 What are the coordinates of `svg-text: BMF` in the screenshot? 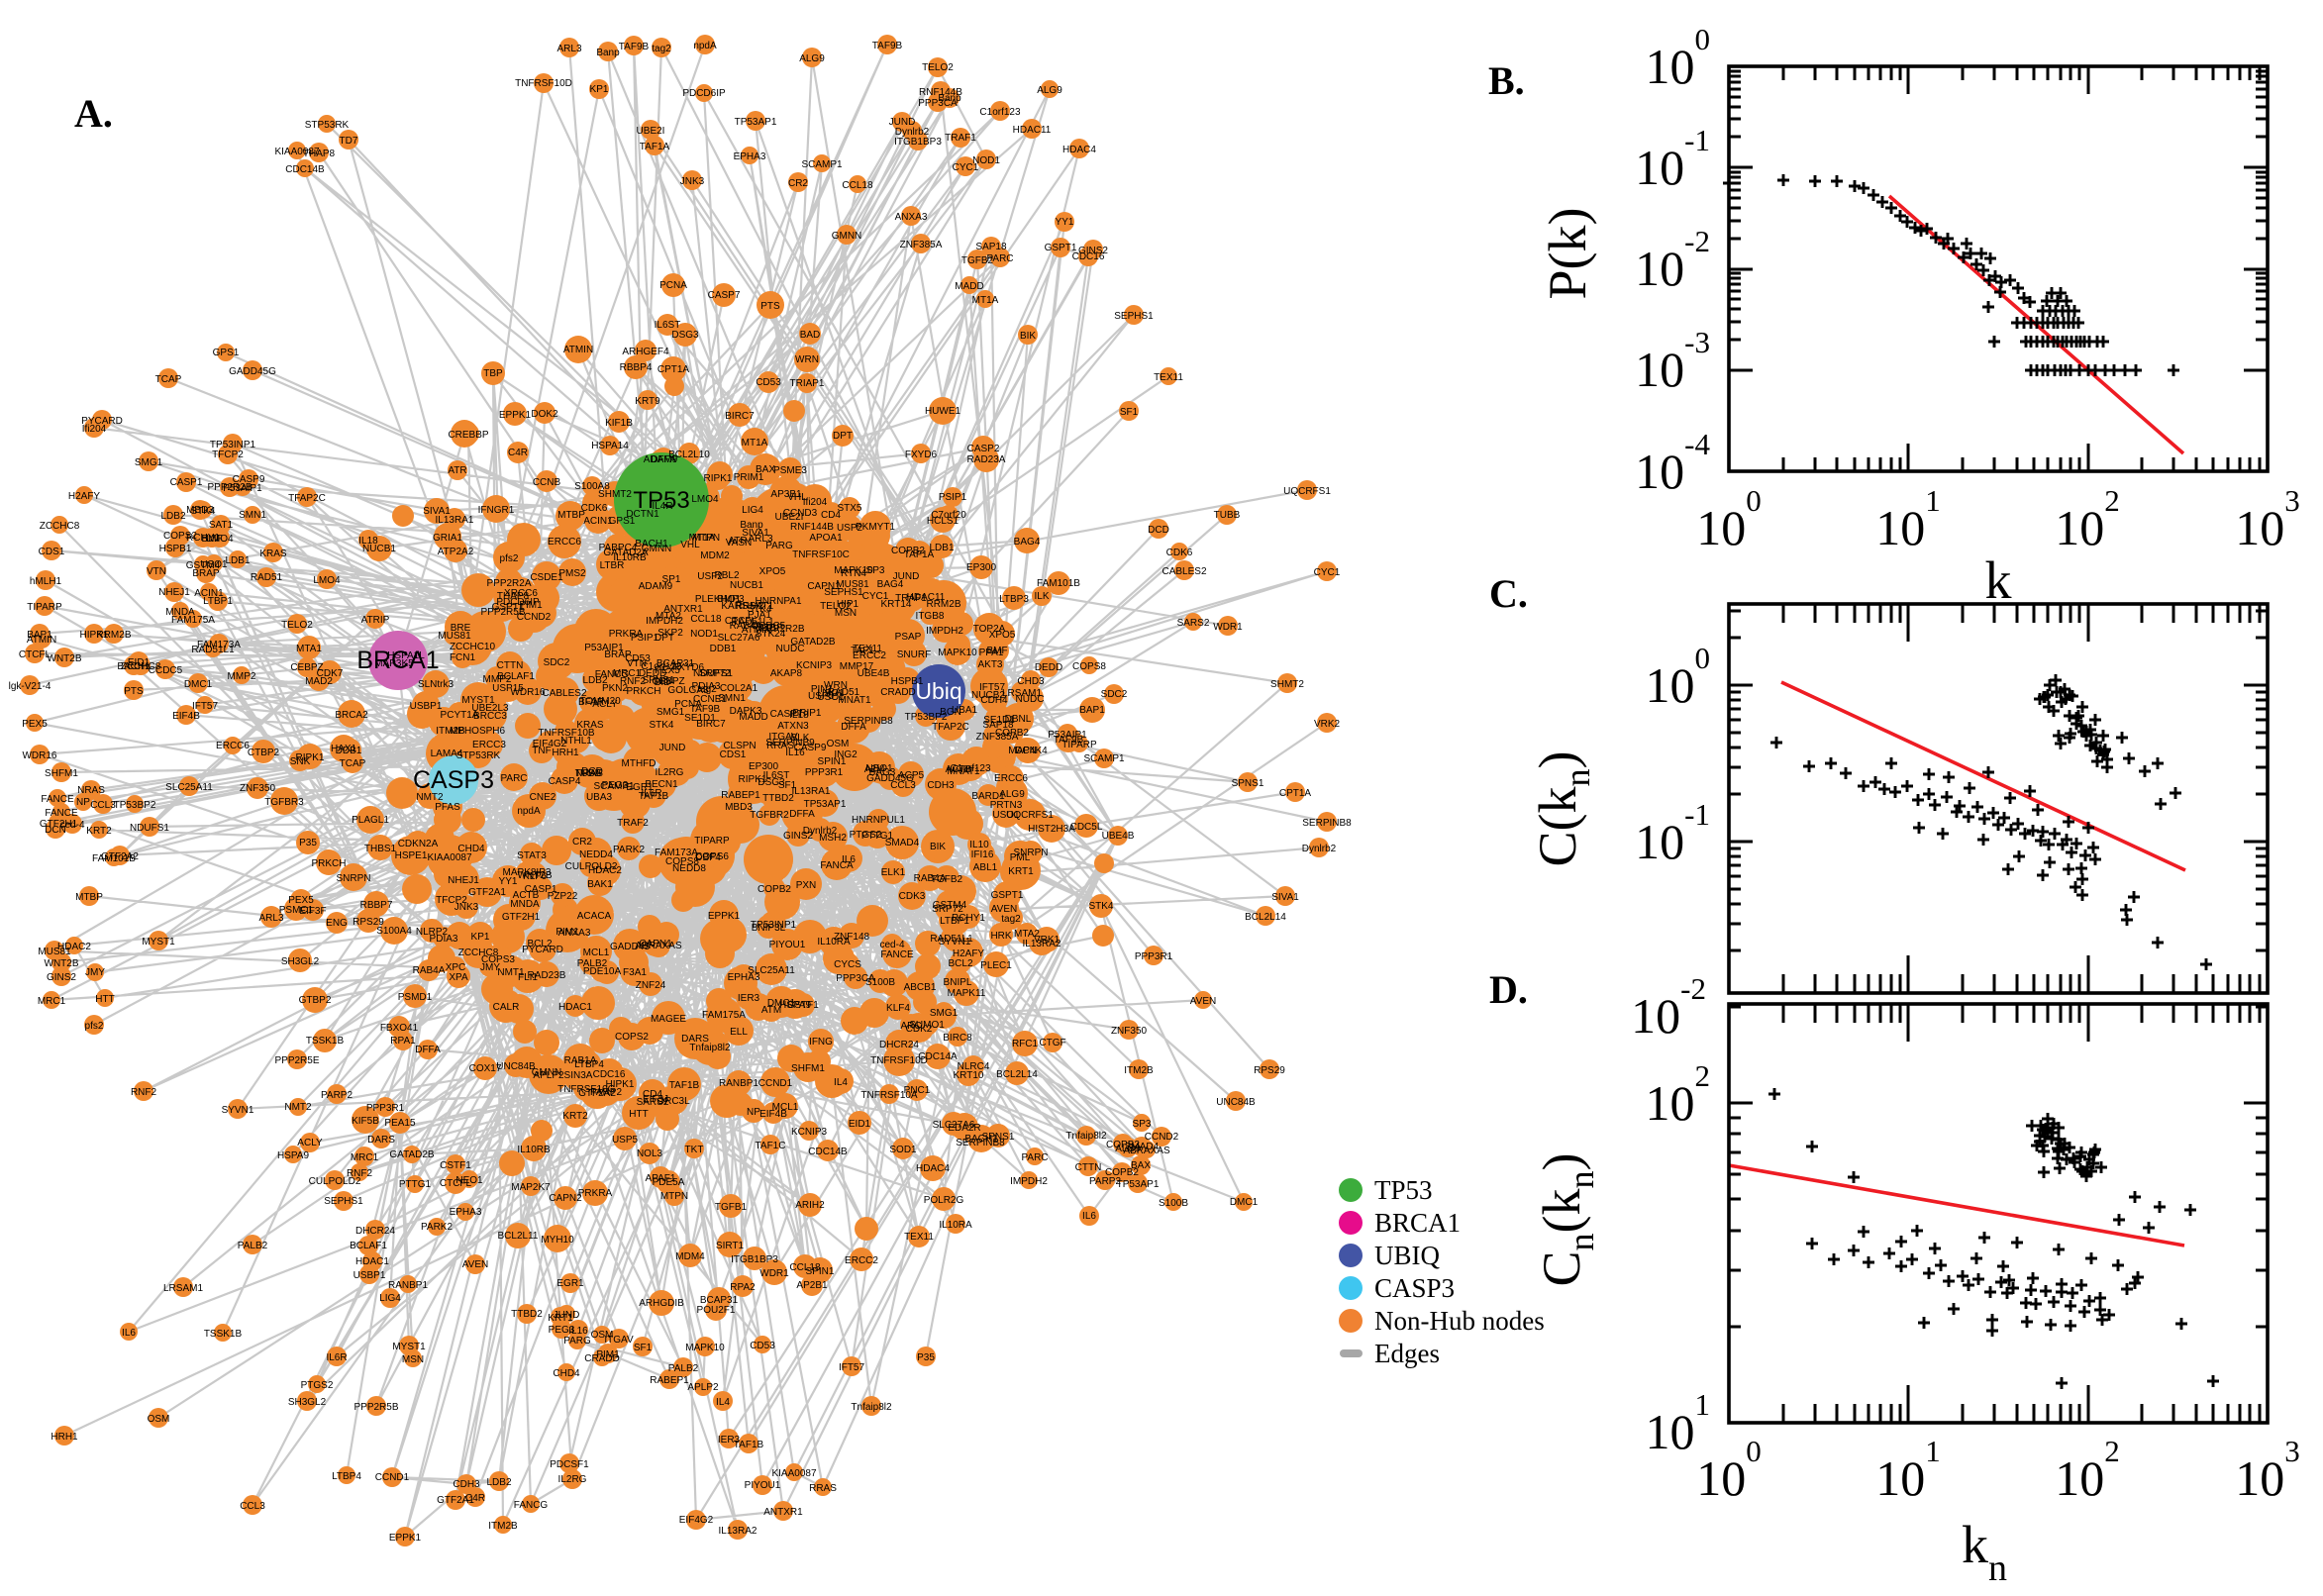 It's located at (997, 651).